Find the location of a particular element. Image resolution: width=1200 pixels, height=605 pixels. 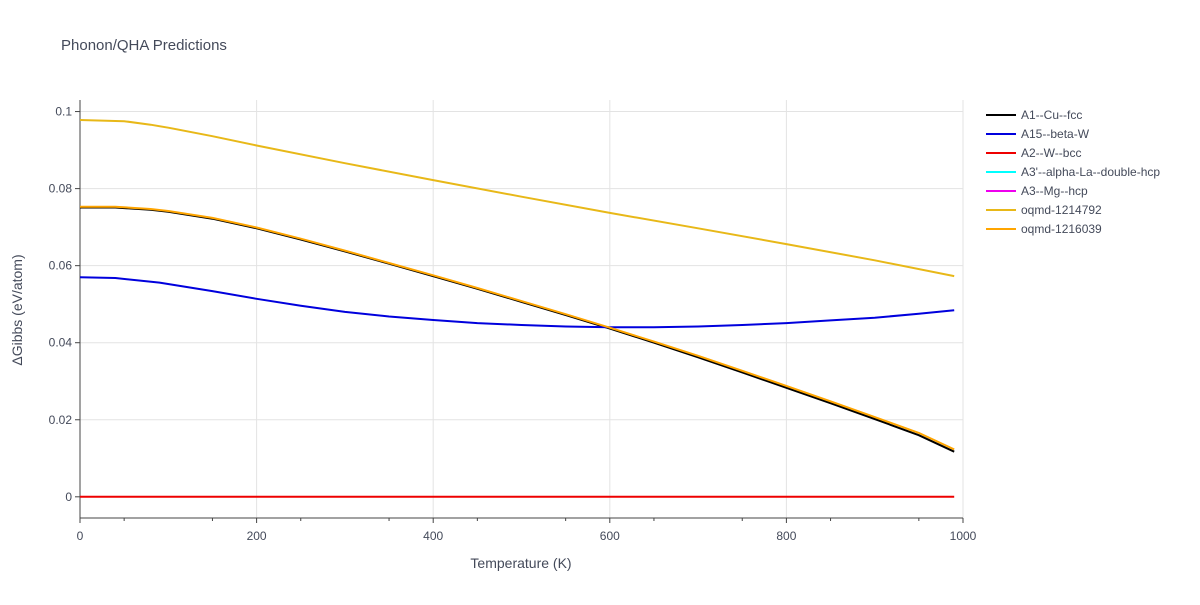

legend-item: A2--W--bcc is located at coordinates (1033, 153).